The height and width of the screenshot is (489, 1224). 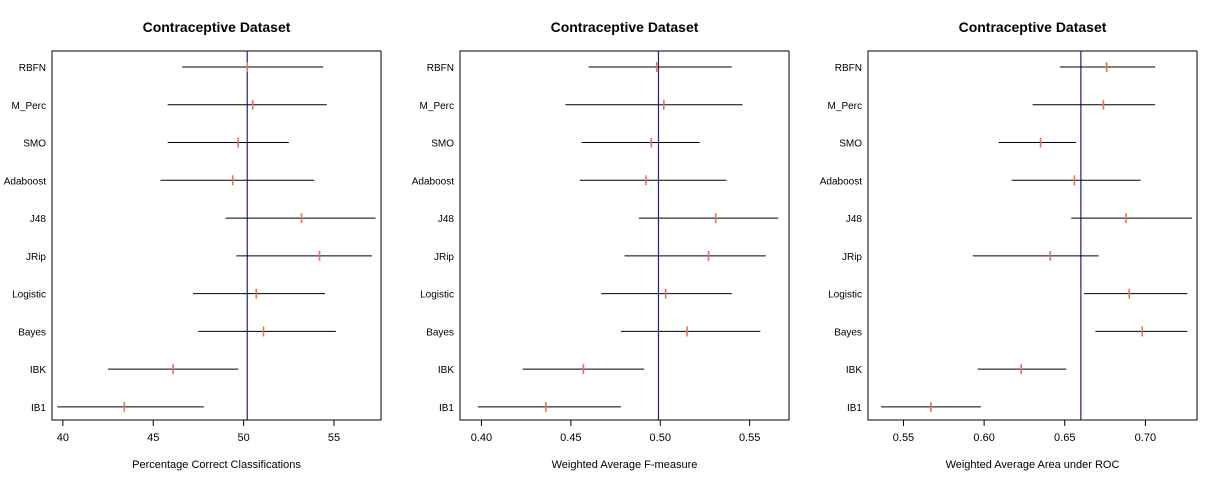 I want to click on x-tick-label: 0.65, so click(x=1064, y=438).